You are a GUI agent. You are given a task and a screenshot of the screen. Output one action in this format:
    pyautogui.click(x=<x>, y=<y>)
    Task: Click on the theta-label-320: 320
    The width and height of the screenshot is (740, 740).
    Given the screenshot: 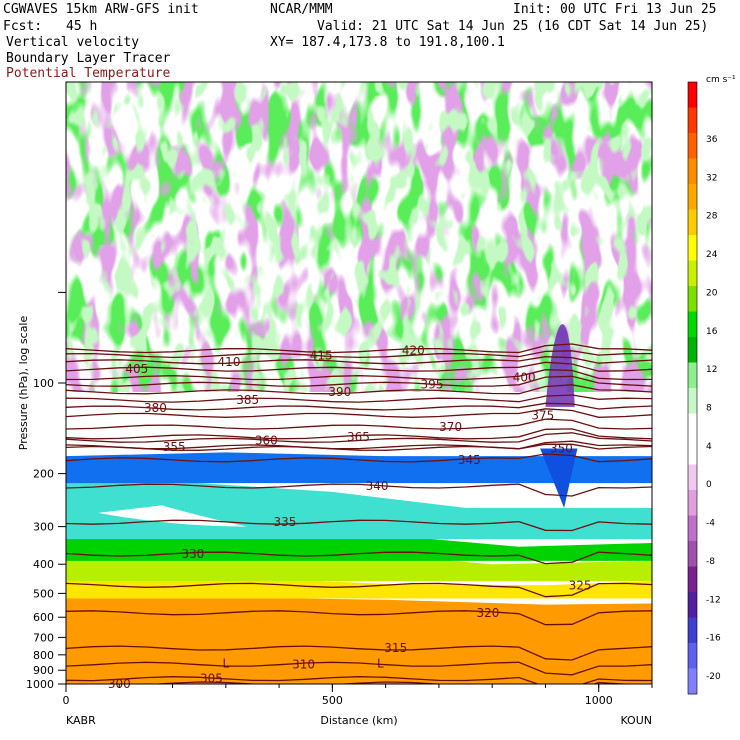 What is the action you would take?
    pyautogui.click(x=487, y=613)
    